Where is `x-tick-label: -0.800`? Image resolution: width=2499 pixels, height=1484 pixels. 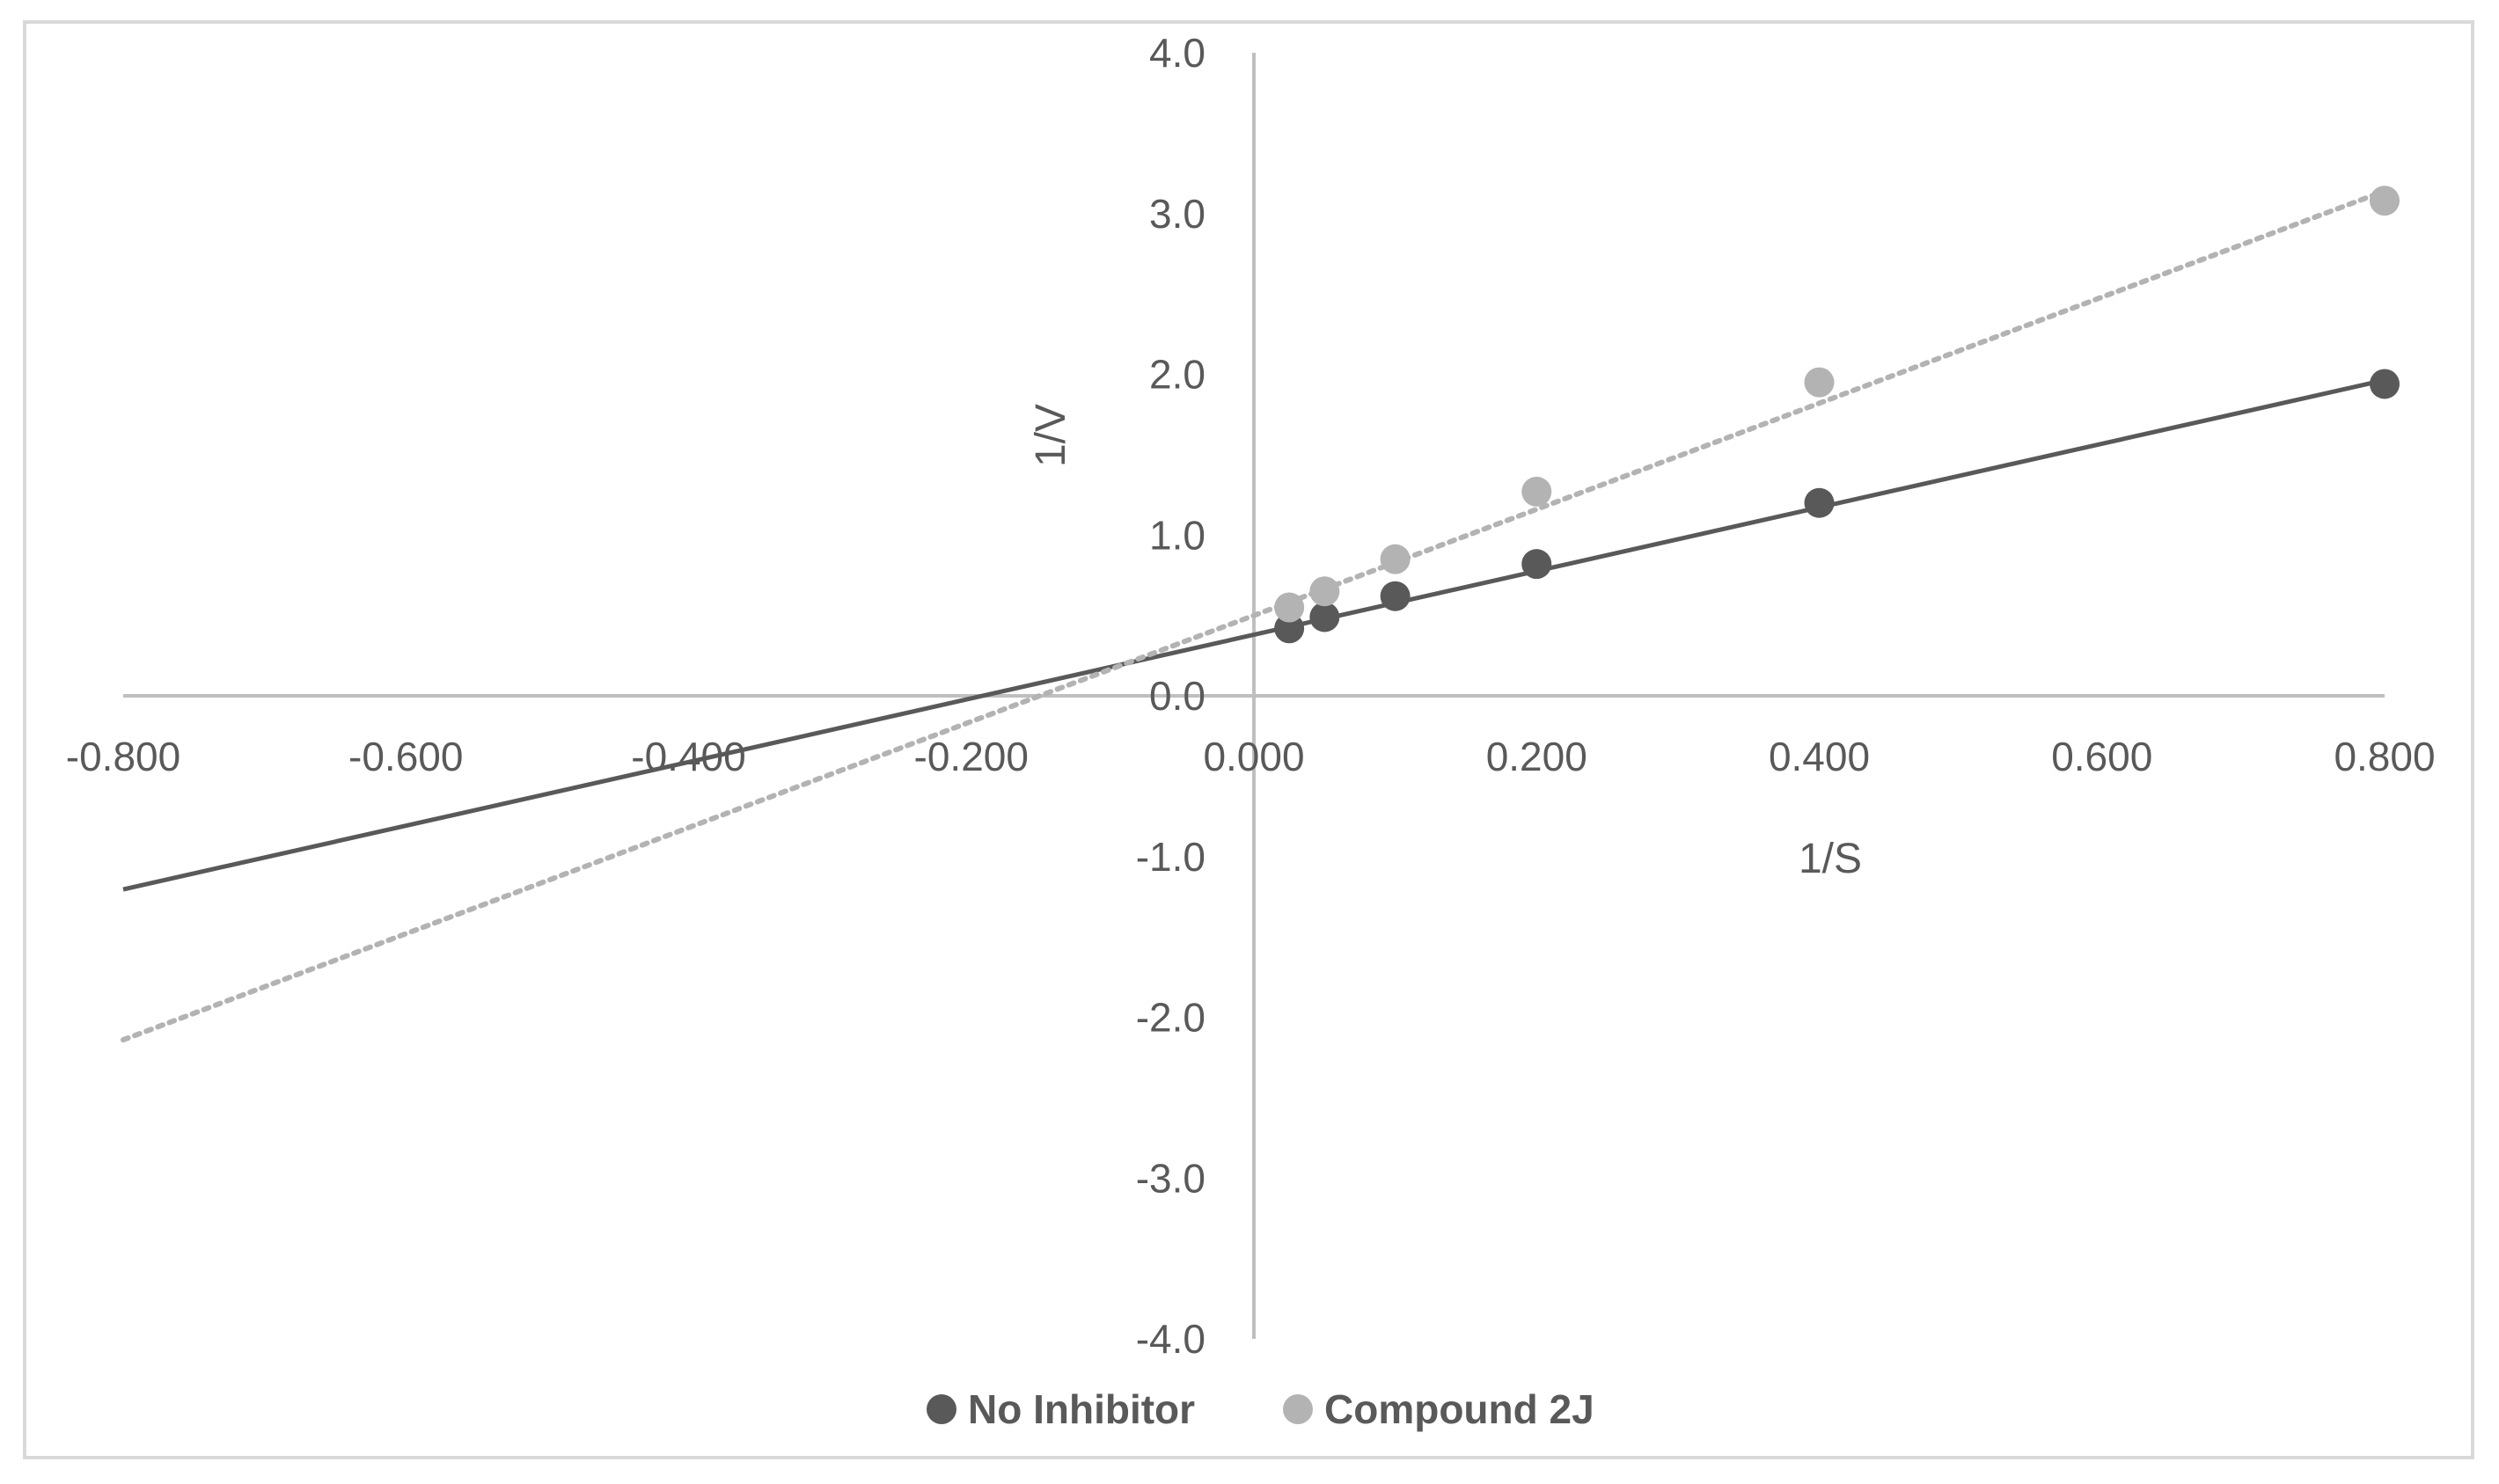 x-tick-label: -0.800 is located at coordinates (123, 756).